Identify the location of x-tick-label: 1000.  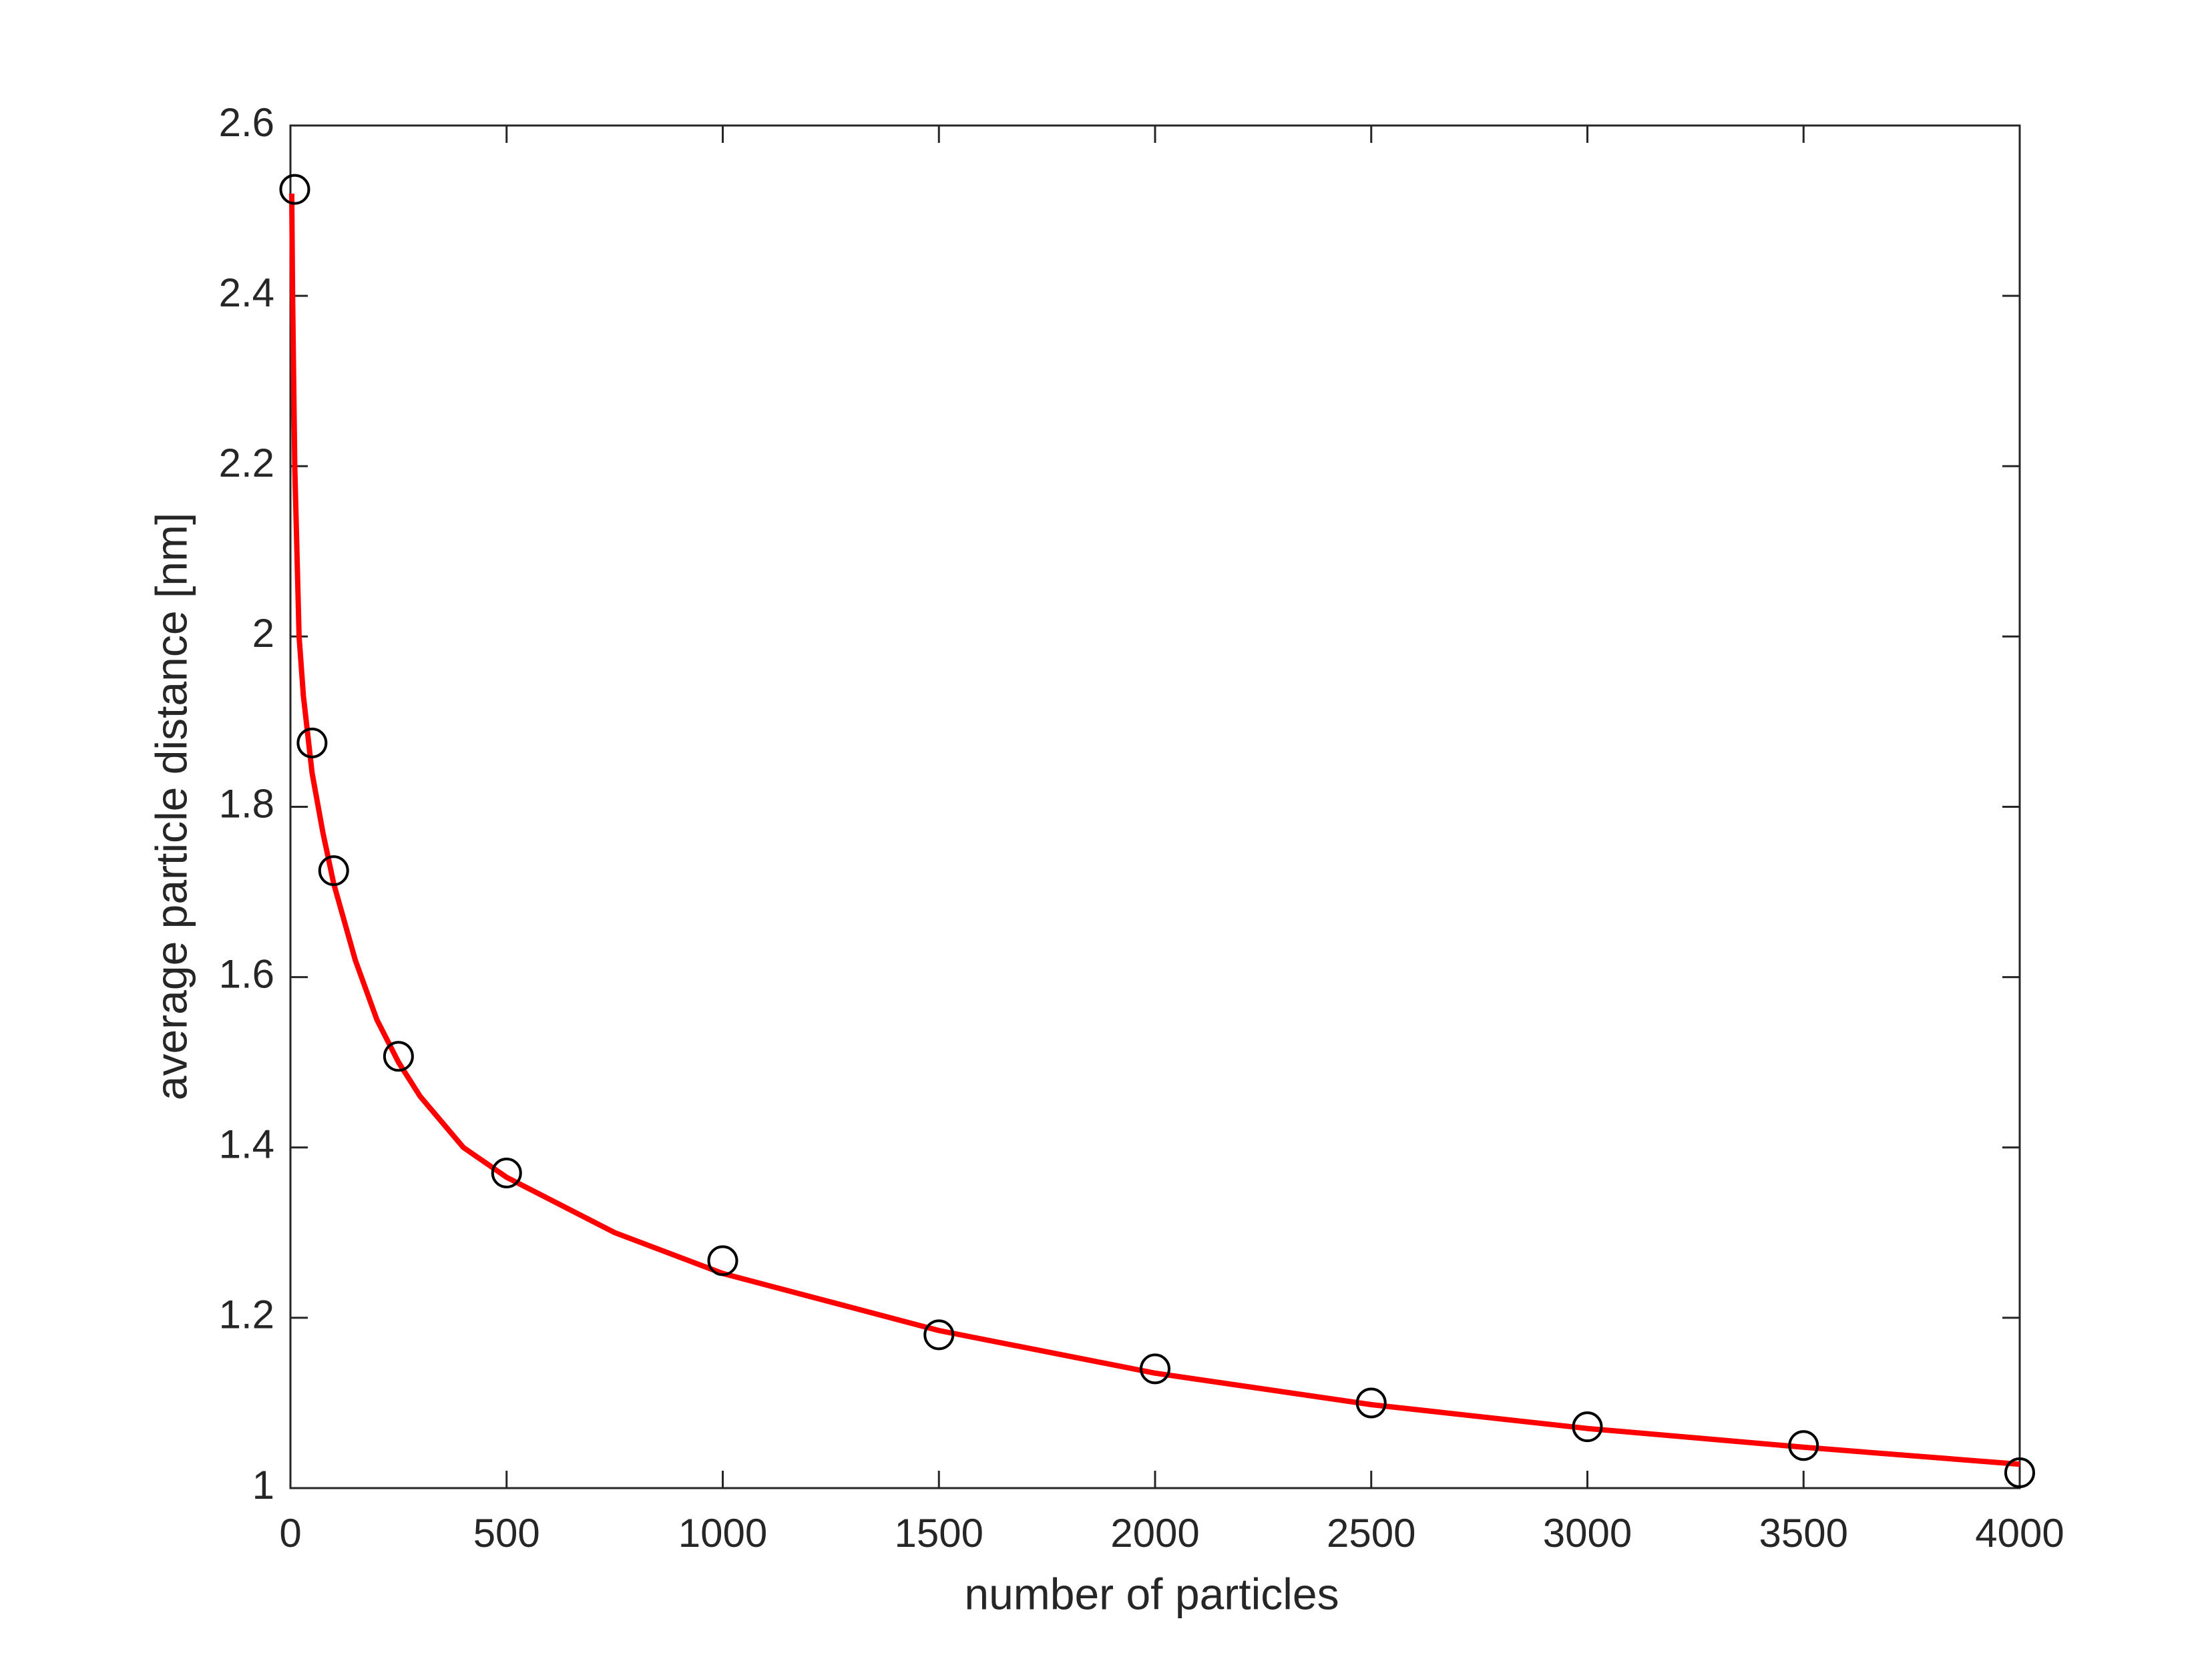
(722, 1533).